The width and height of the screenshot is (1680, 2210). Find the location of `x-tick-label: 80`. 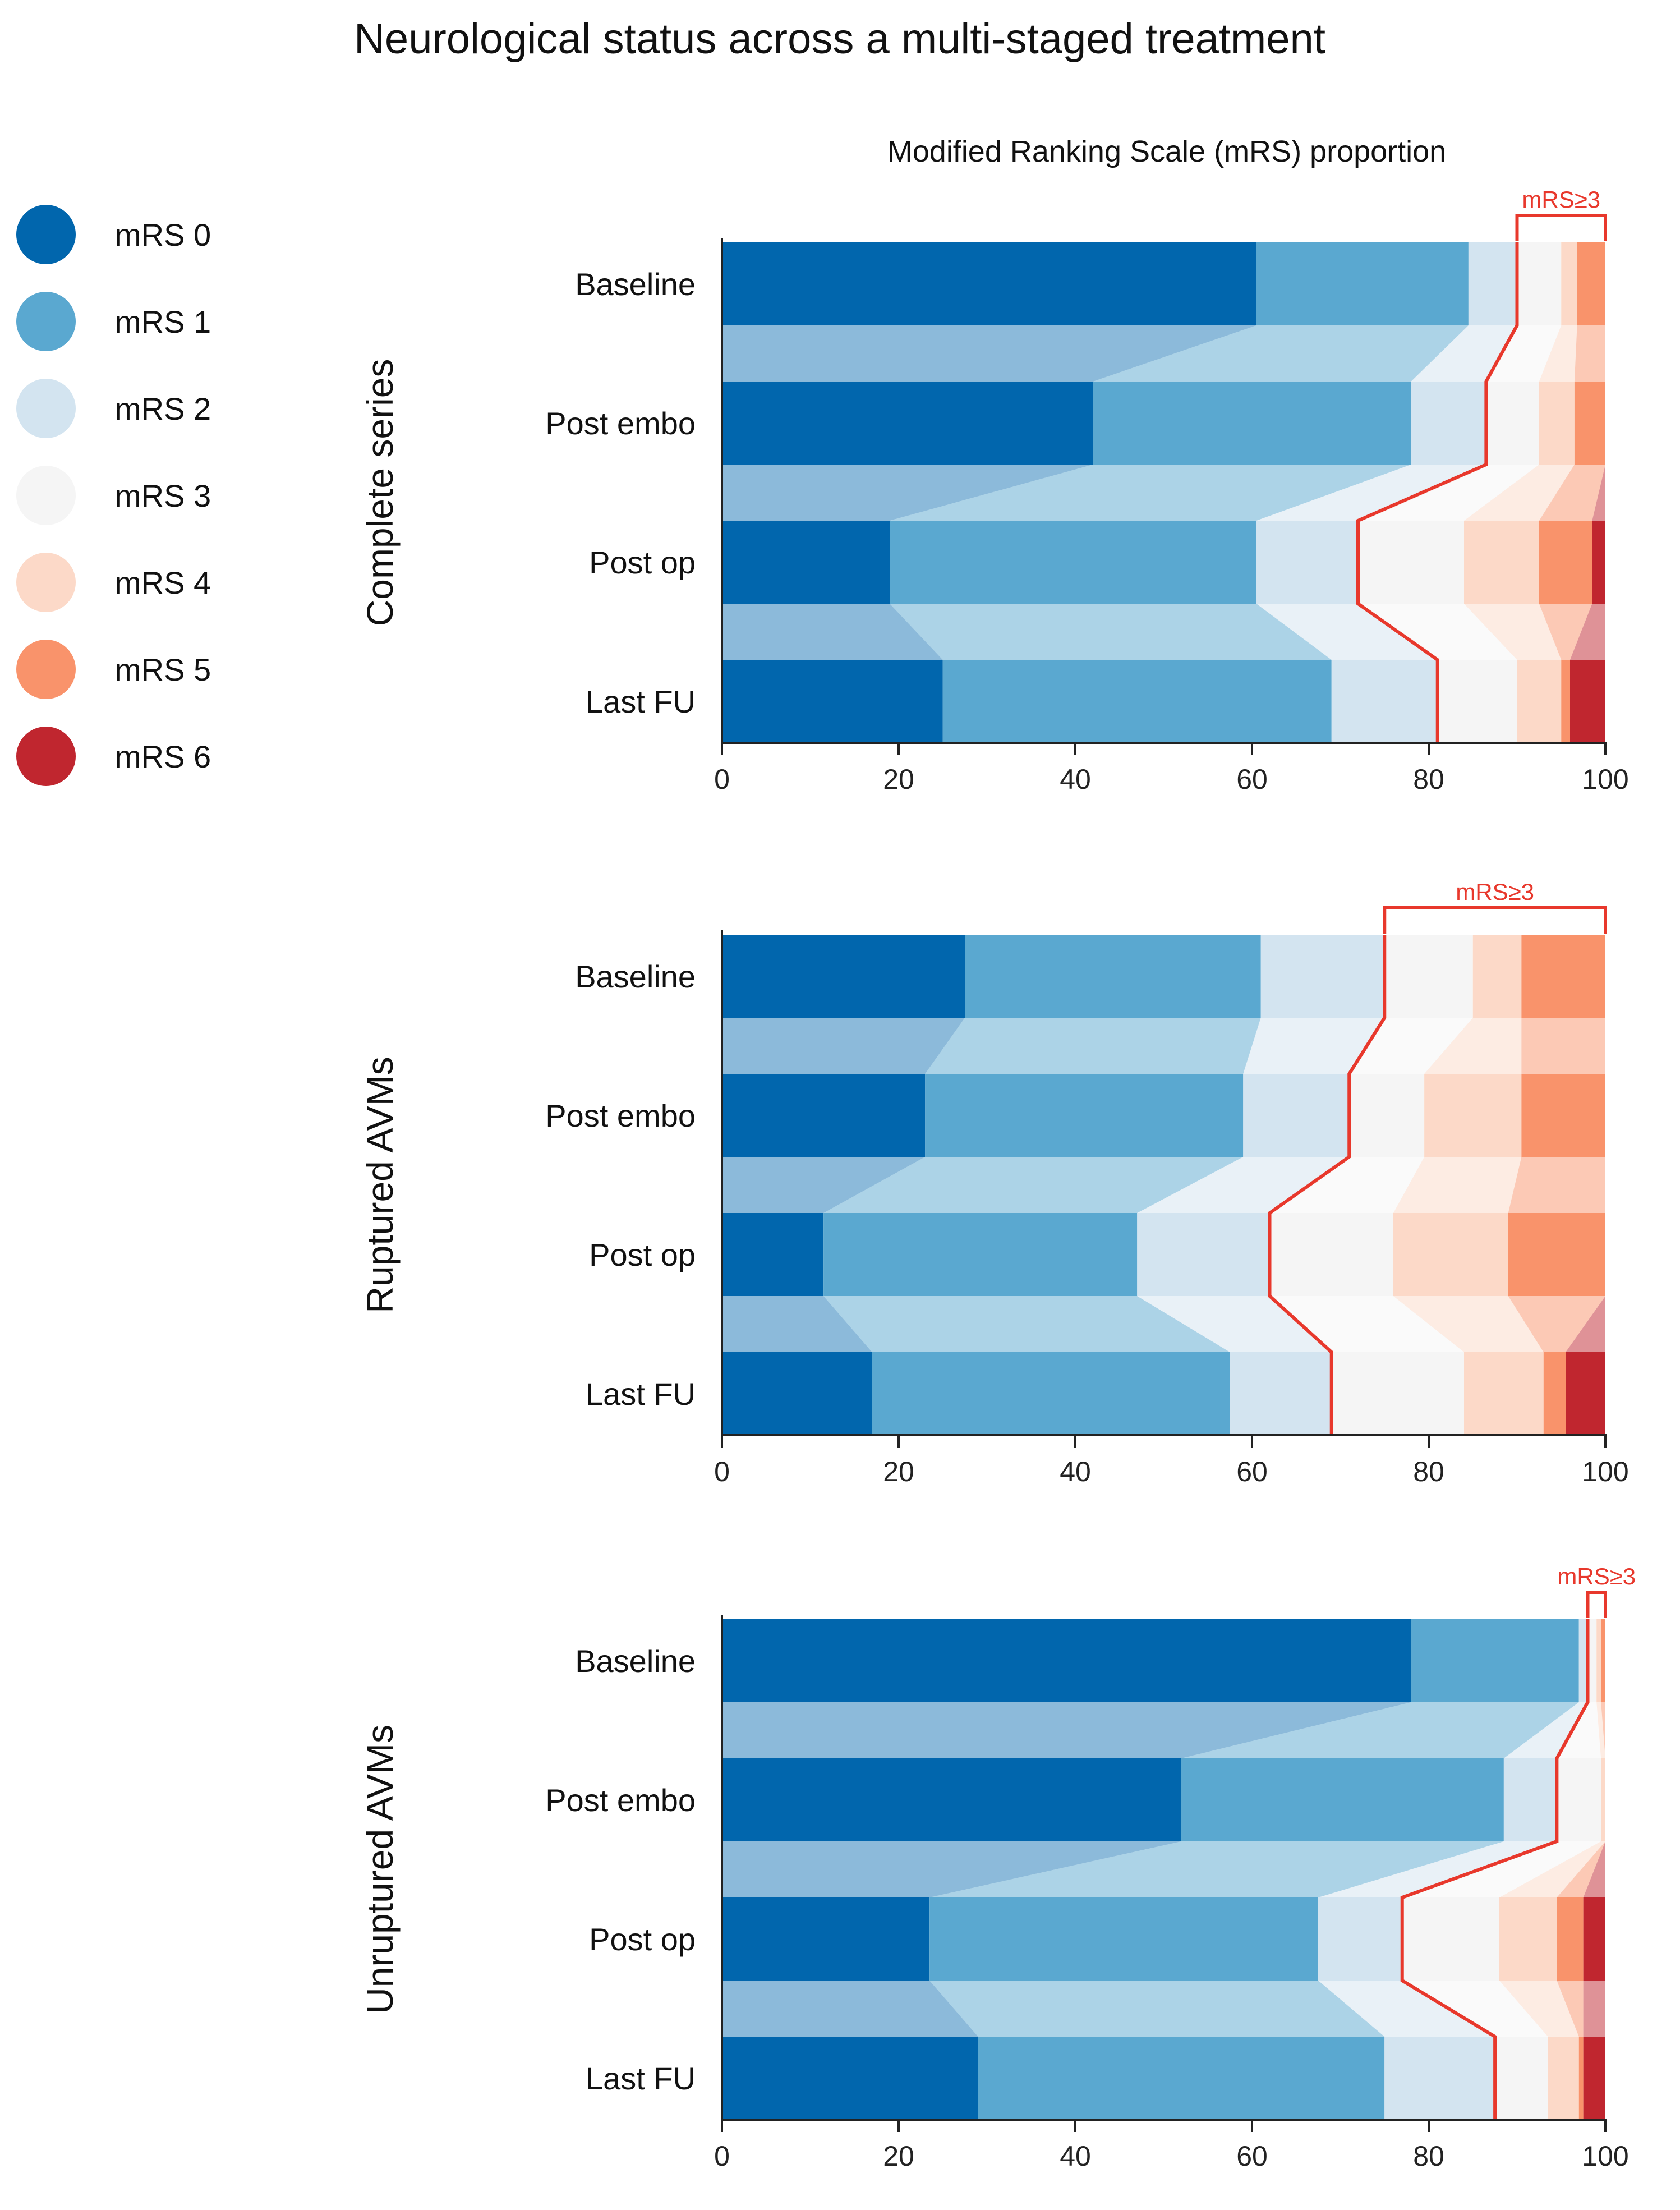

x-tick-label: 80 is located at coordinates (1428, 2156).